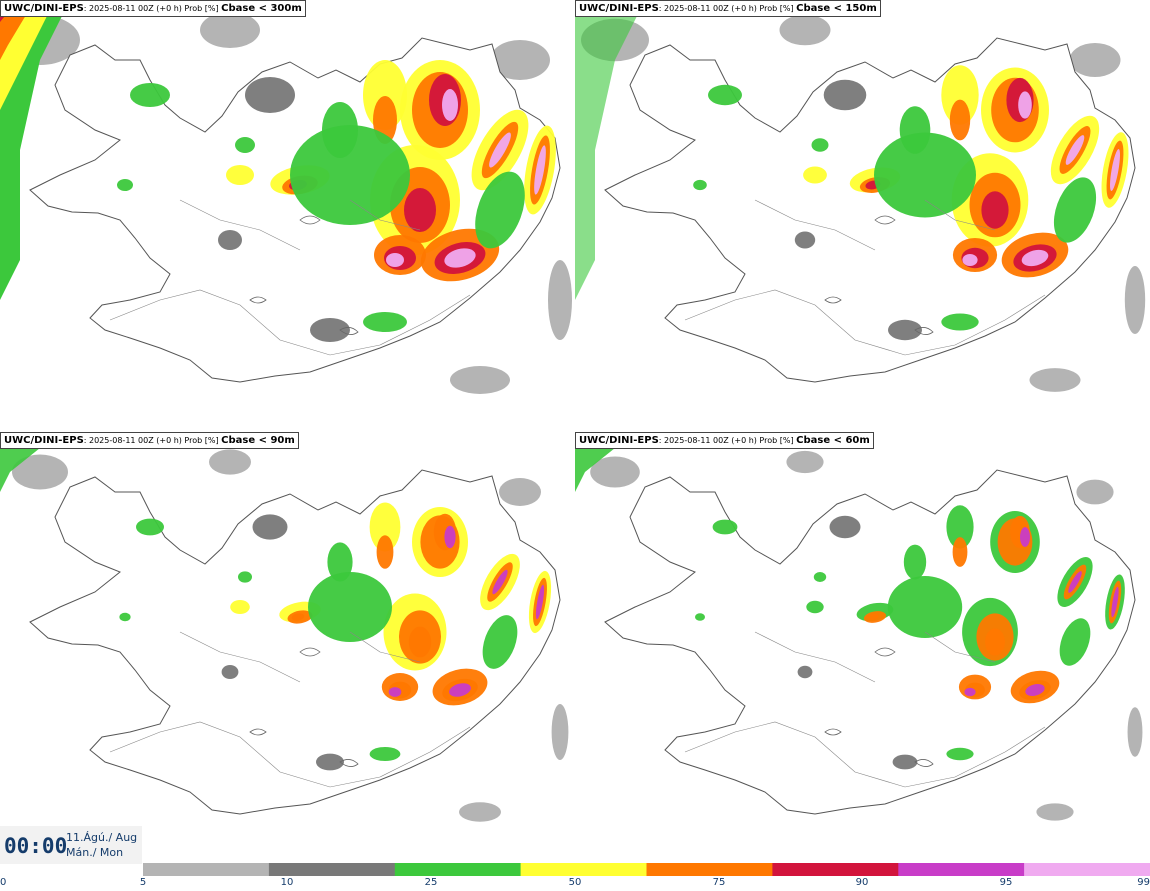  What do you see at coordinates (95, 852) in the screenshot?
I see `valid-weekday: Mán./ Mon` at bounding box center [95, 852].